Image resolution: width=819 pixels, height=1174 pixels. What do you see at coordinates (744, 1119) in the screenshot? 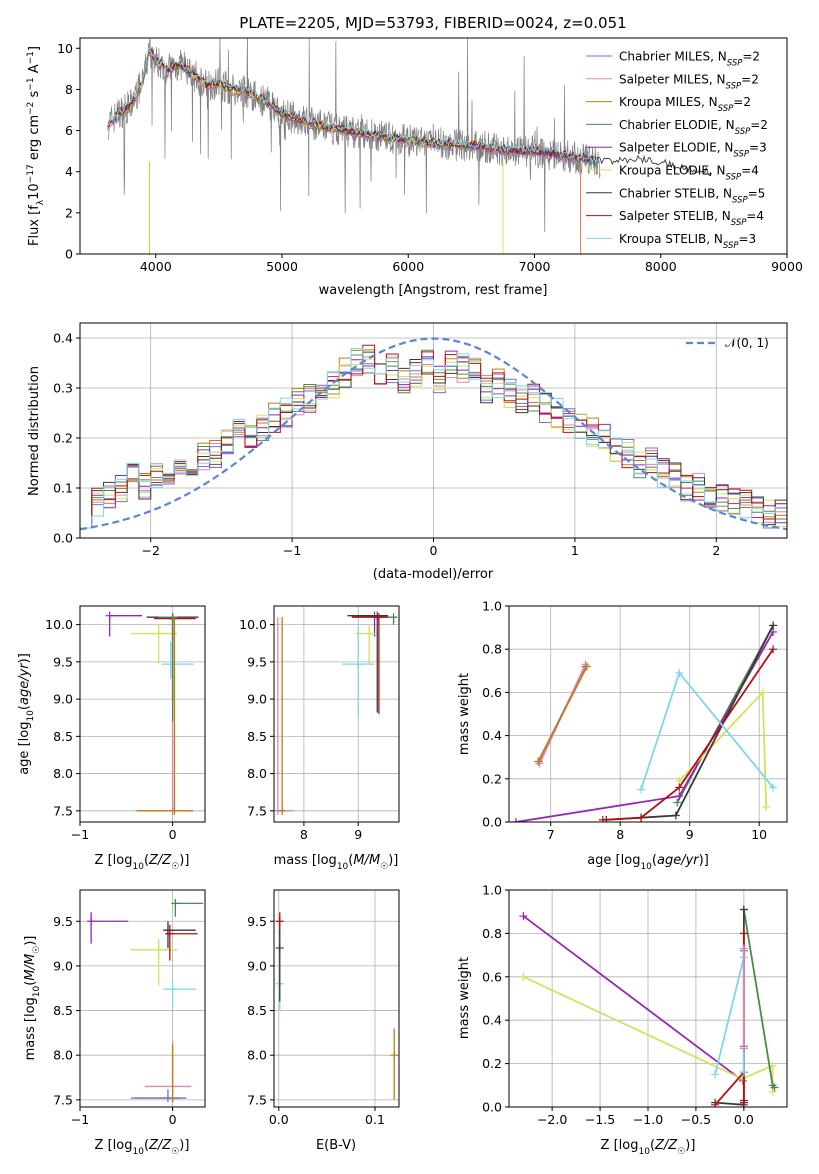
I see `x-tick-label: 0.0` at bounding box center [744, 1119].